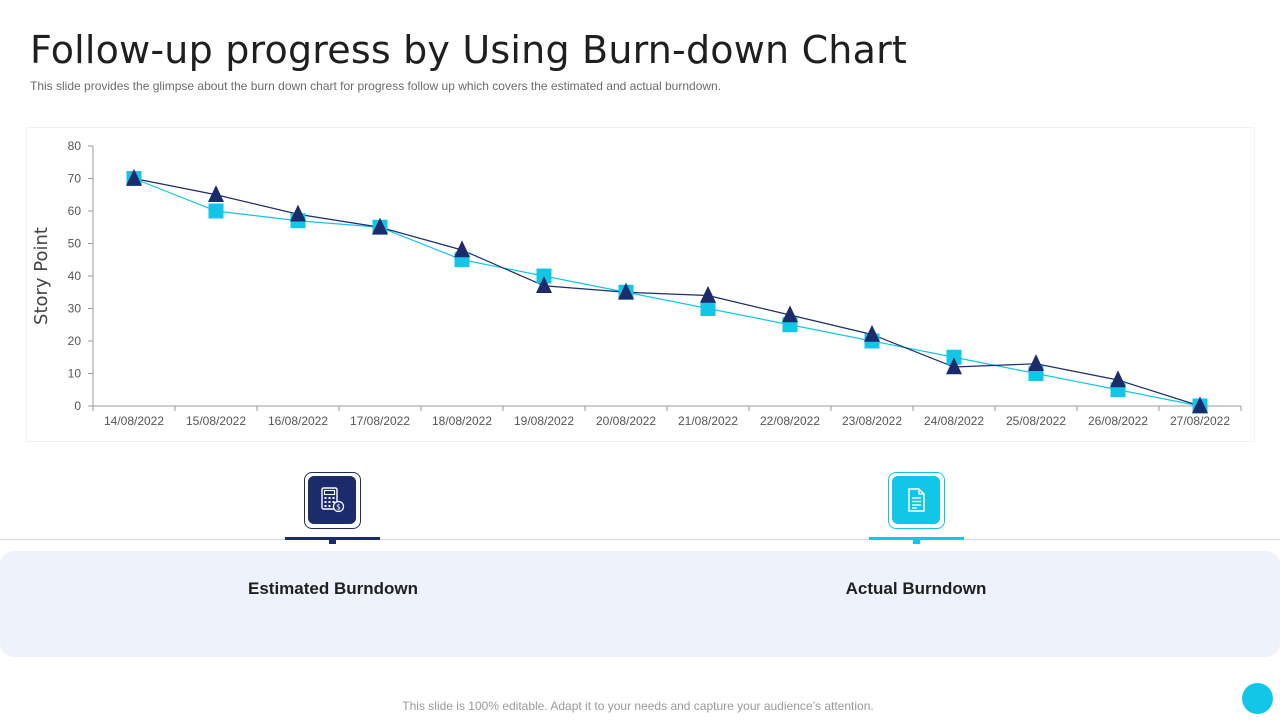  I want to click on actual-icon-frame, so click(916, 500).